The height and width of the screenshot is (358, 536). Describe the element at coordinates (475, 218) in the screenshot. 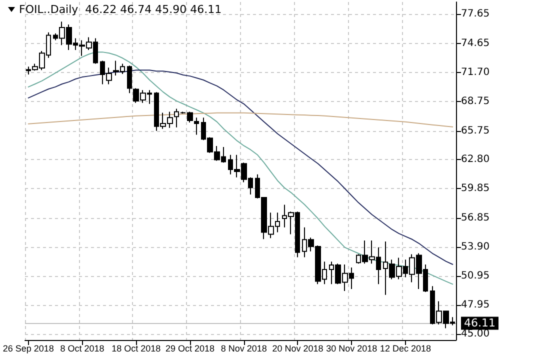

I see `y-tick-label: 56.85` at that location.